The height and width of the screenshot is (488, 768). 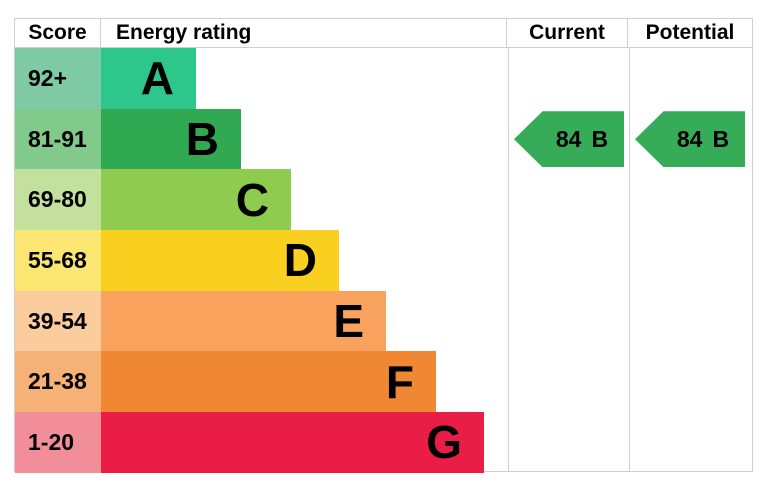 What do you see at coordinates (58, 33) in the screenshot?
I see `score-column-header: Score` at bounding box center [58, 33].